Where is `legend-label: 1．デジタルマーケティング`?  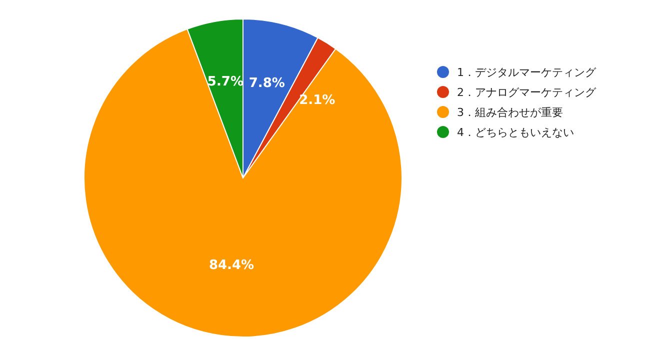
legend-label: 1．デジタルマーケティング is located at coordinates (527, 72).